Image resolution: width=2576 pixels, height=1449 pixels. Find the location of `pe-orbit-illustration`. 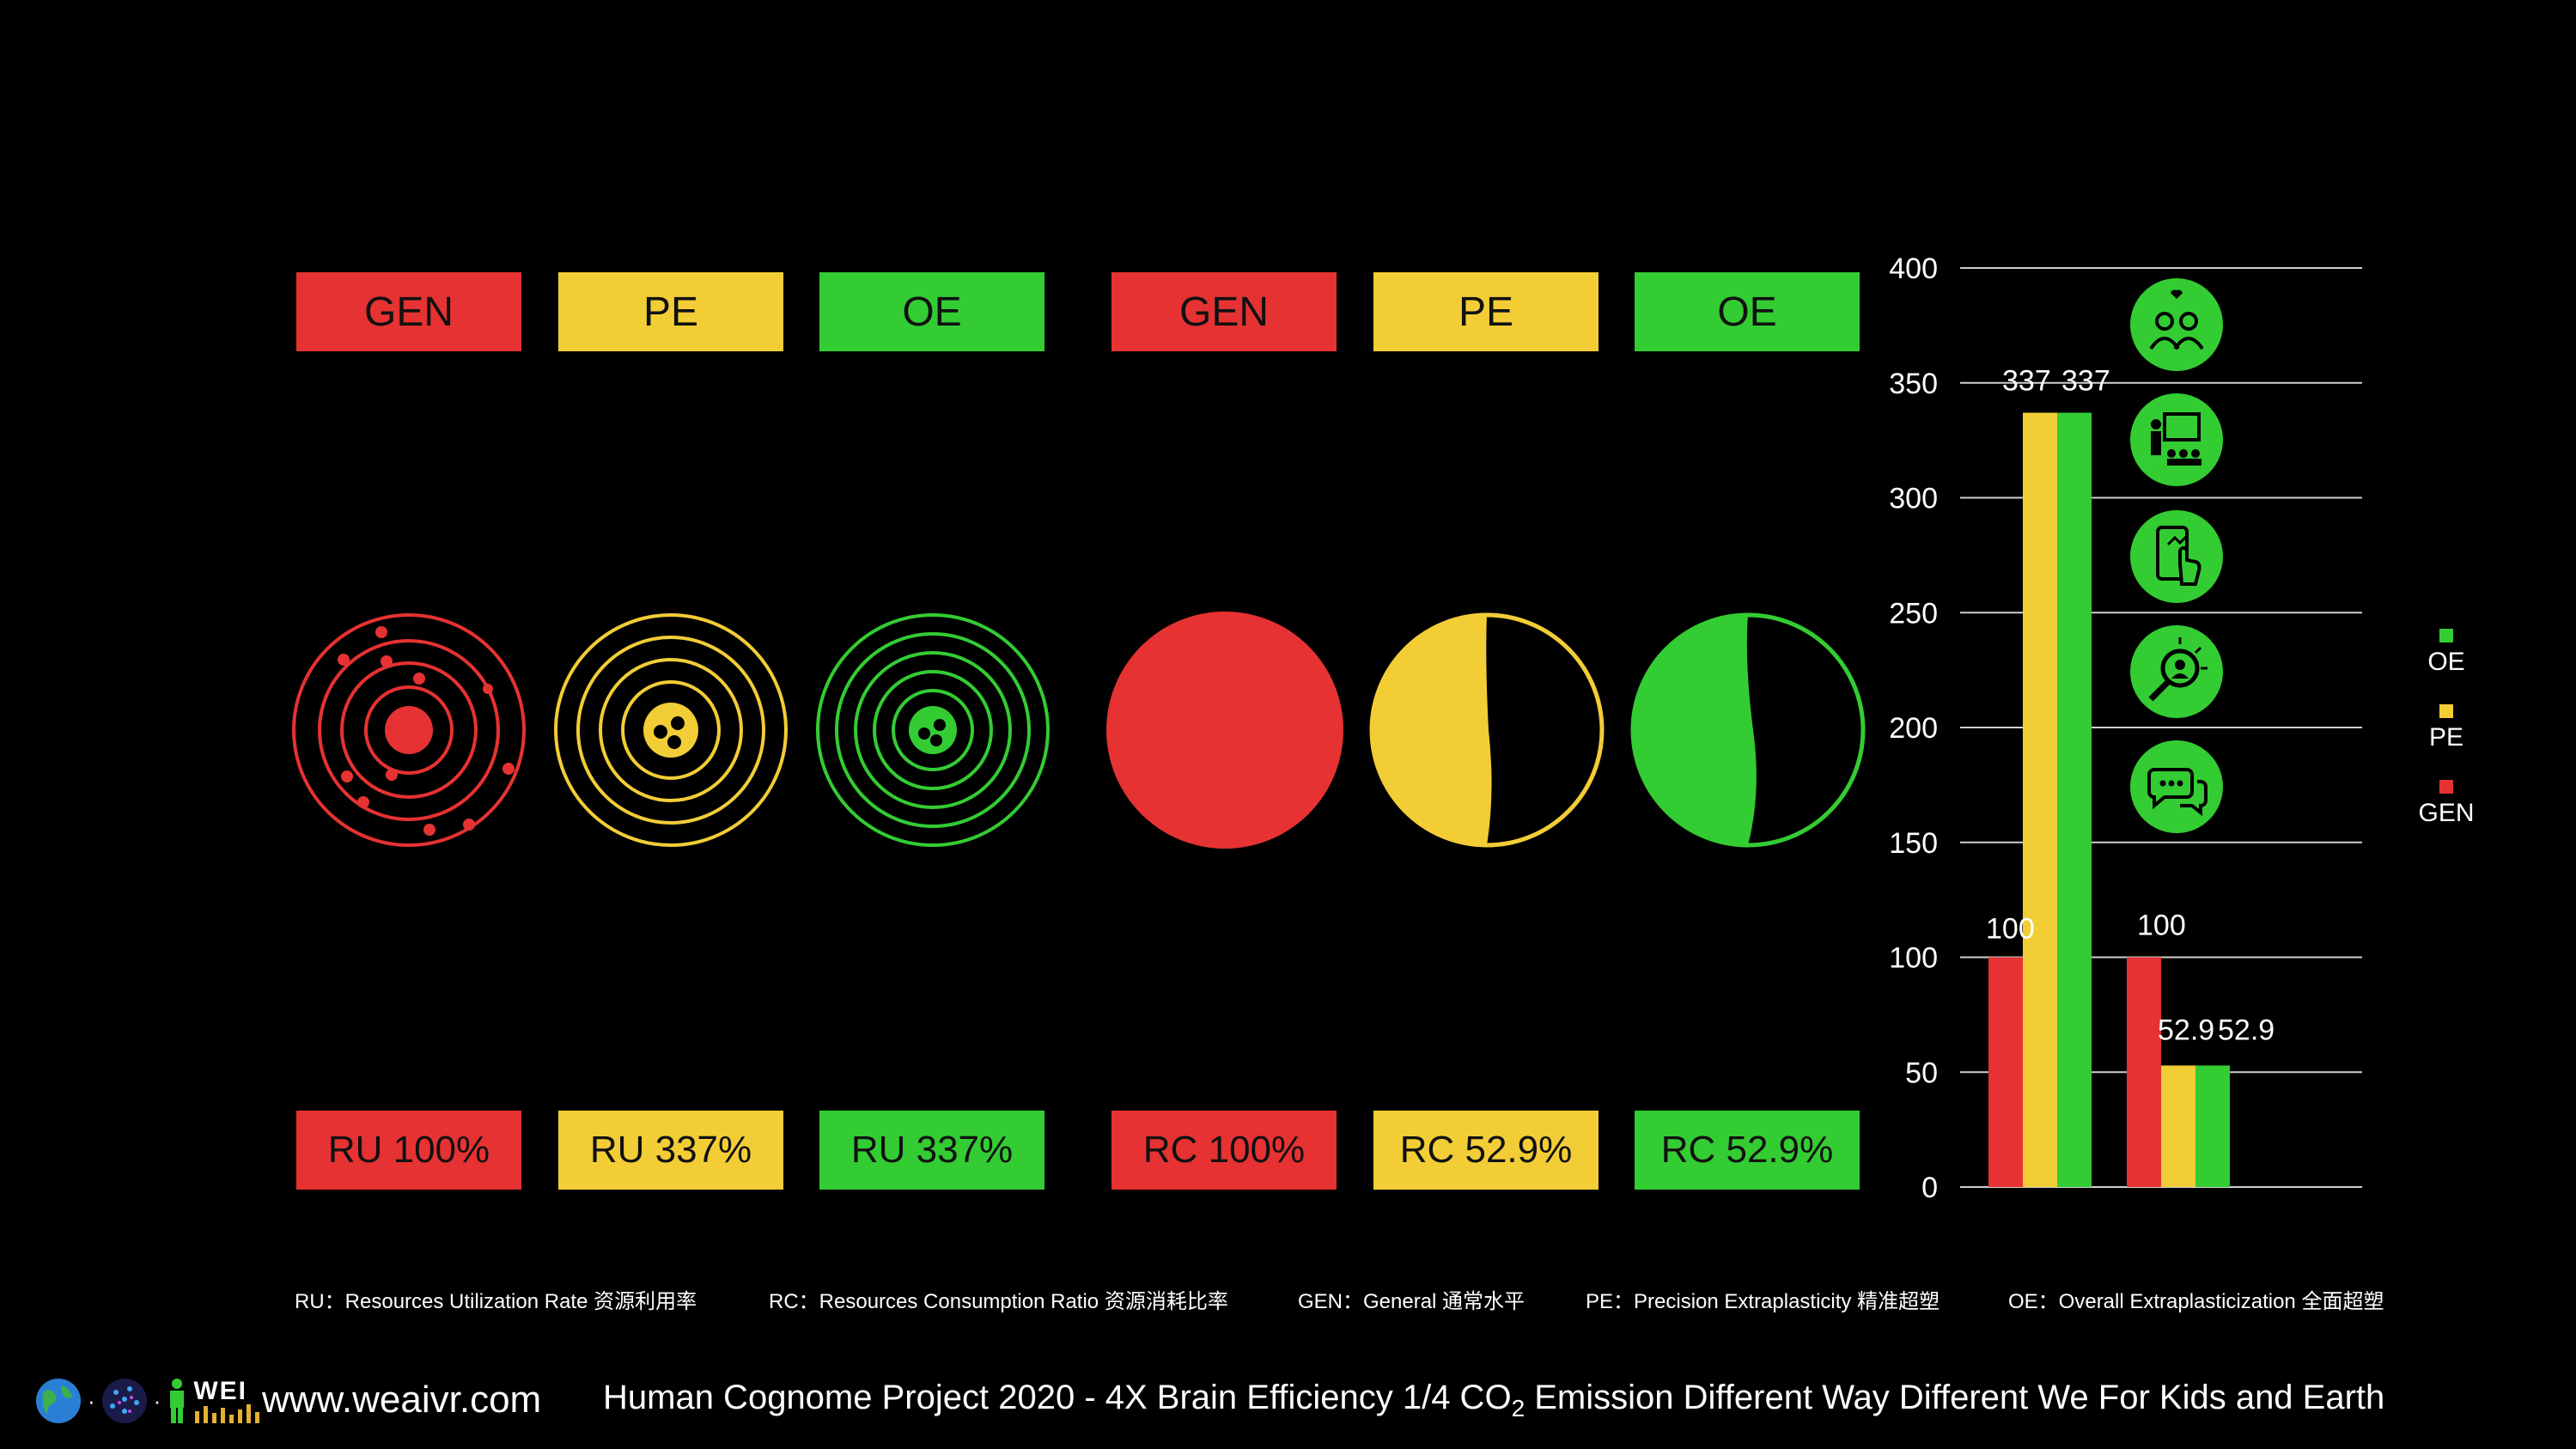

pe-orbit-illustration is located at coordinates (671, 730).